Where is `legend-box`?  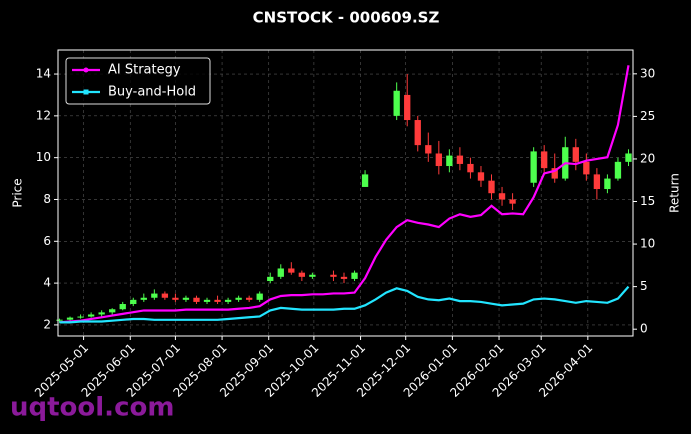
legend-box is located at coordinates (138, 81).